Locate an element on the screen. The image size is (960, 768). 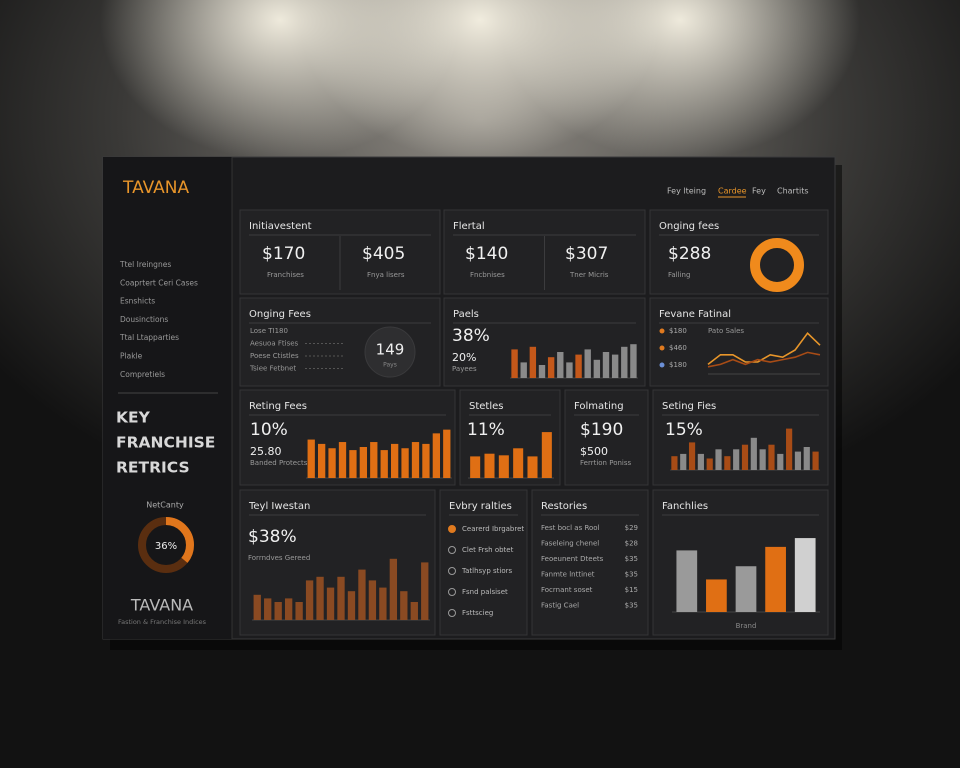
nav-item: Cardee is located at coordinates (732, 191).